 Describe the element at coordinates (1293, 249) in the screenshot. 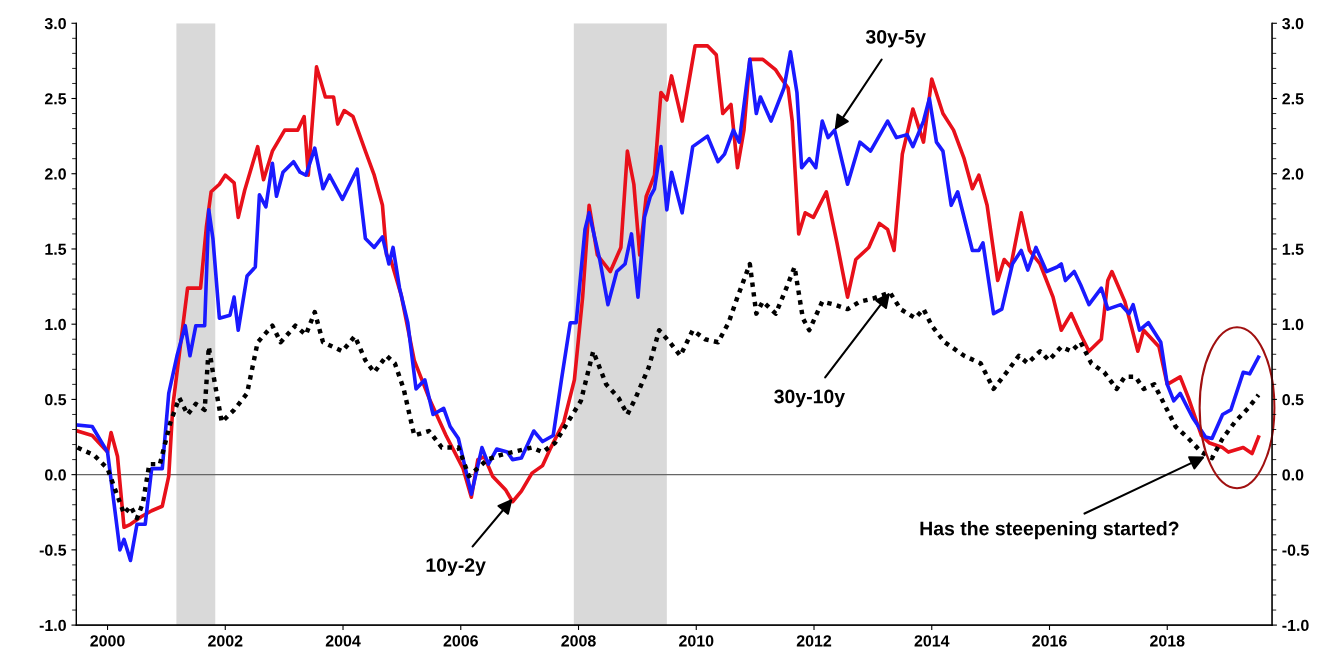

I see `y2-tick-label: 1.5` at that location.